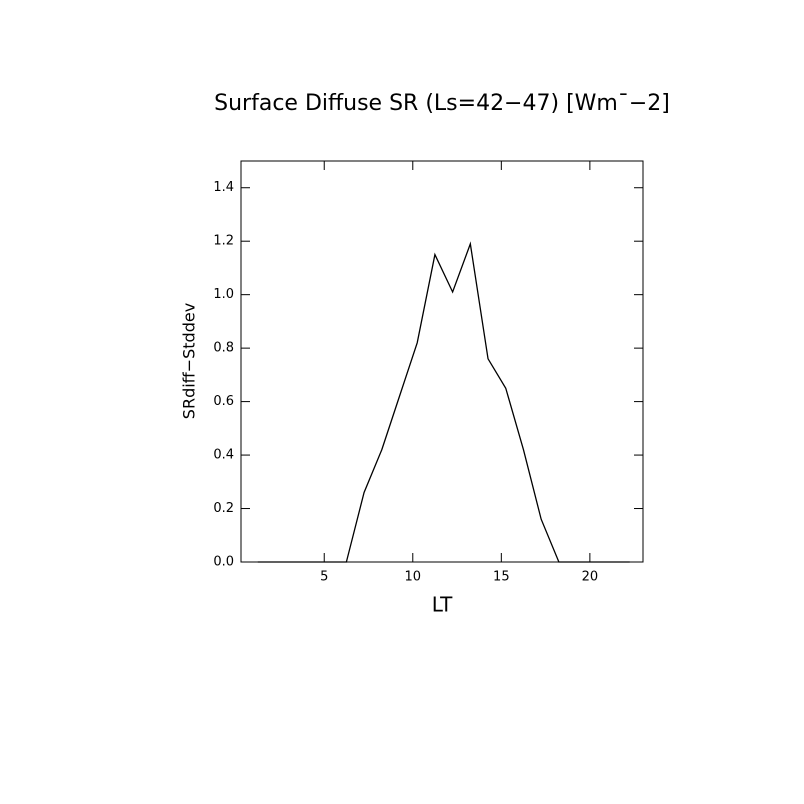 Image resolution: width=804 pixels, height=804 pixels. I want to click on x-tick-label: 15, so click(501, 577).